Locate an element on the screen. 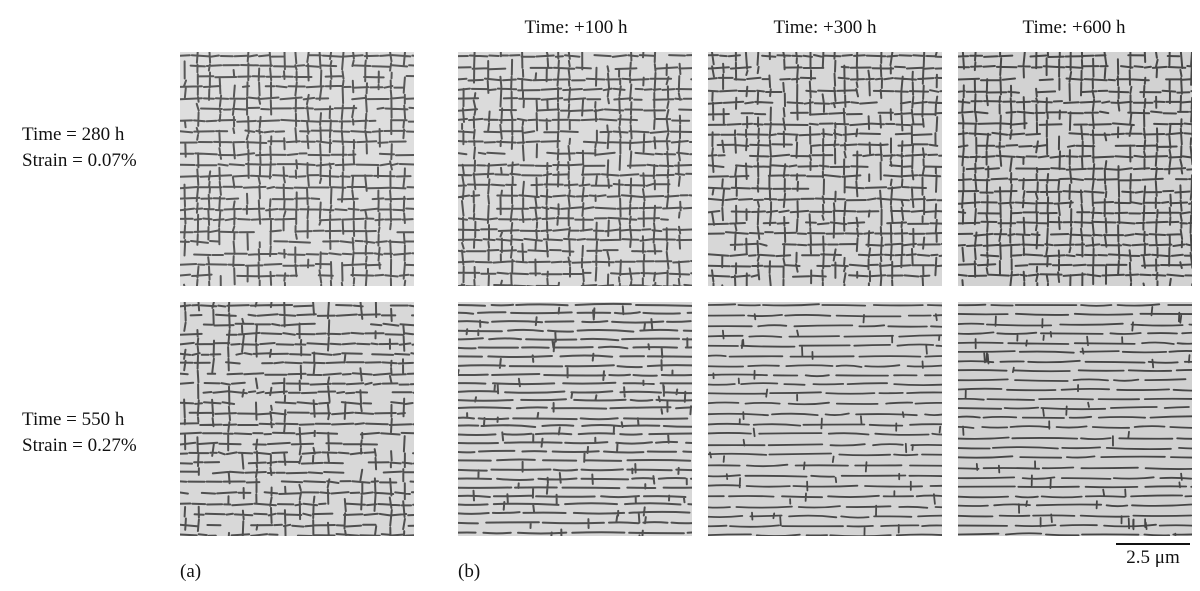 The height and width of the screenshot is (591, 1200). row-label-bottom-time: Time = 550 h is located at coordinates (73, 419).